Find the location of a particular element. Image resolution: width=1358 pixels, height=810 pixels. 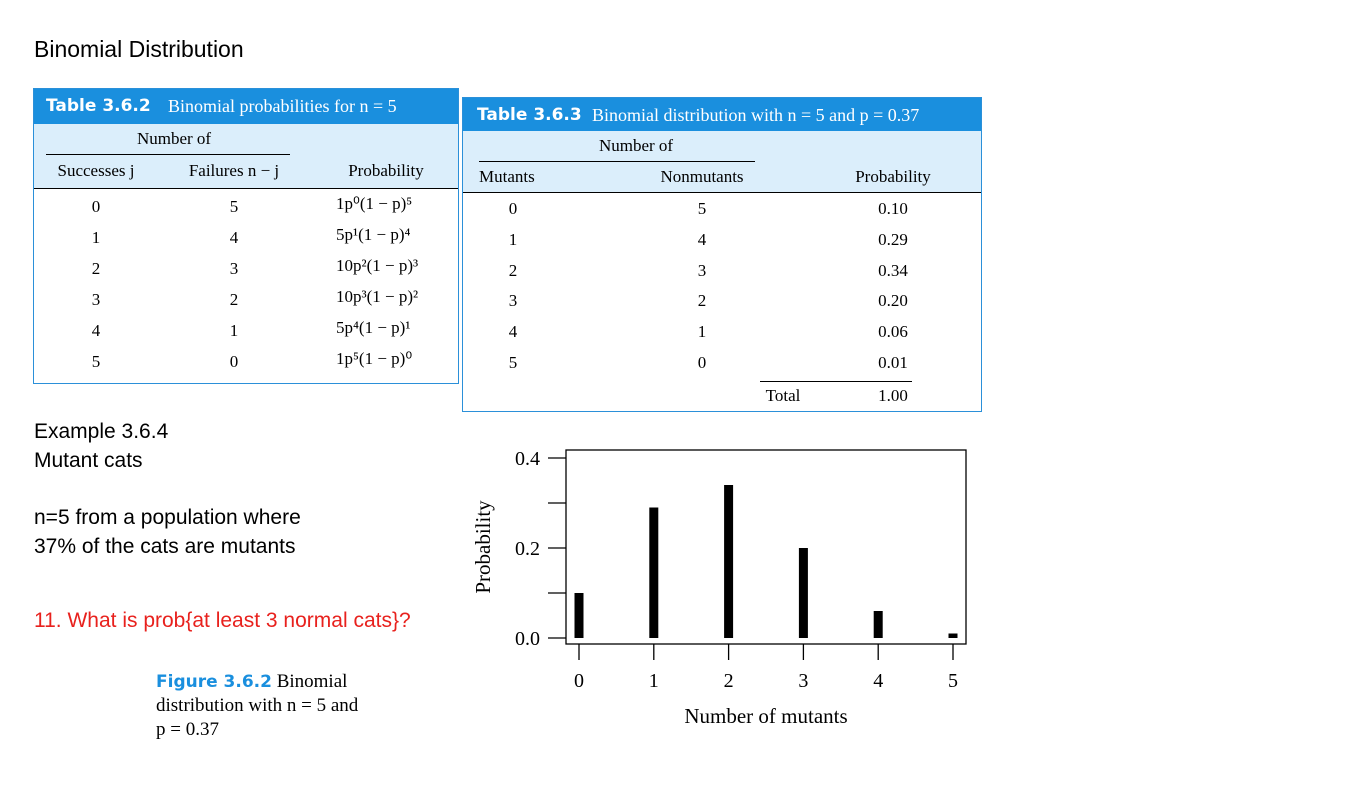

table2-total-value: 1.00 is located at coordinates (893, 395).